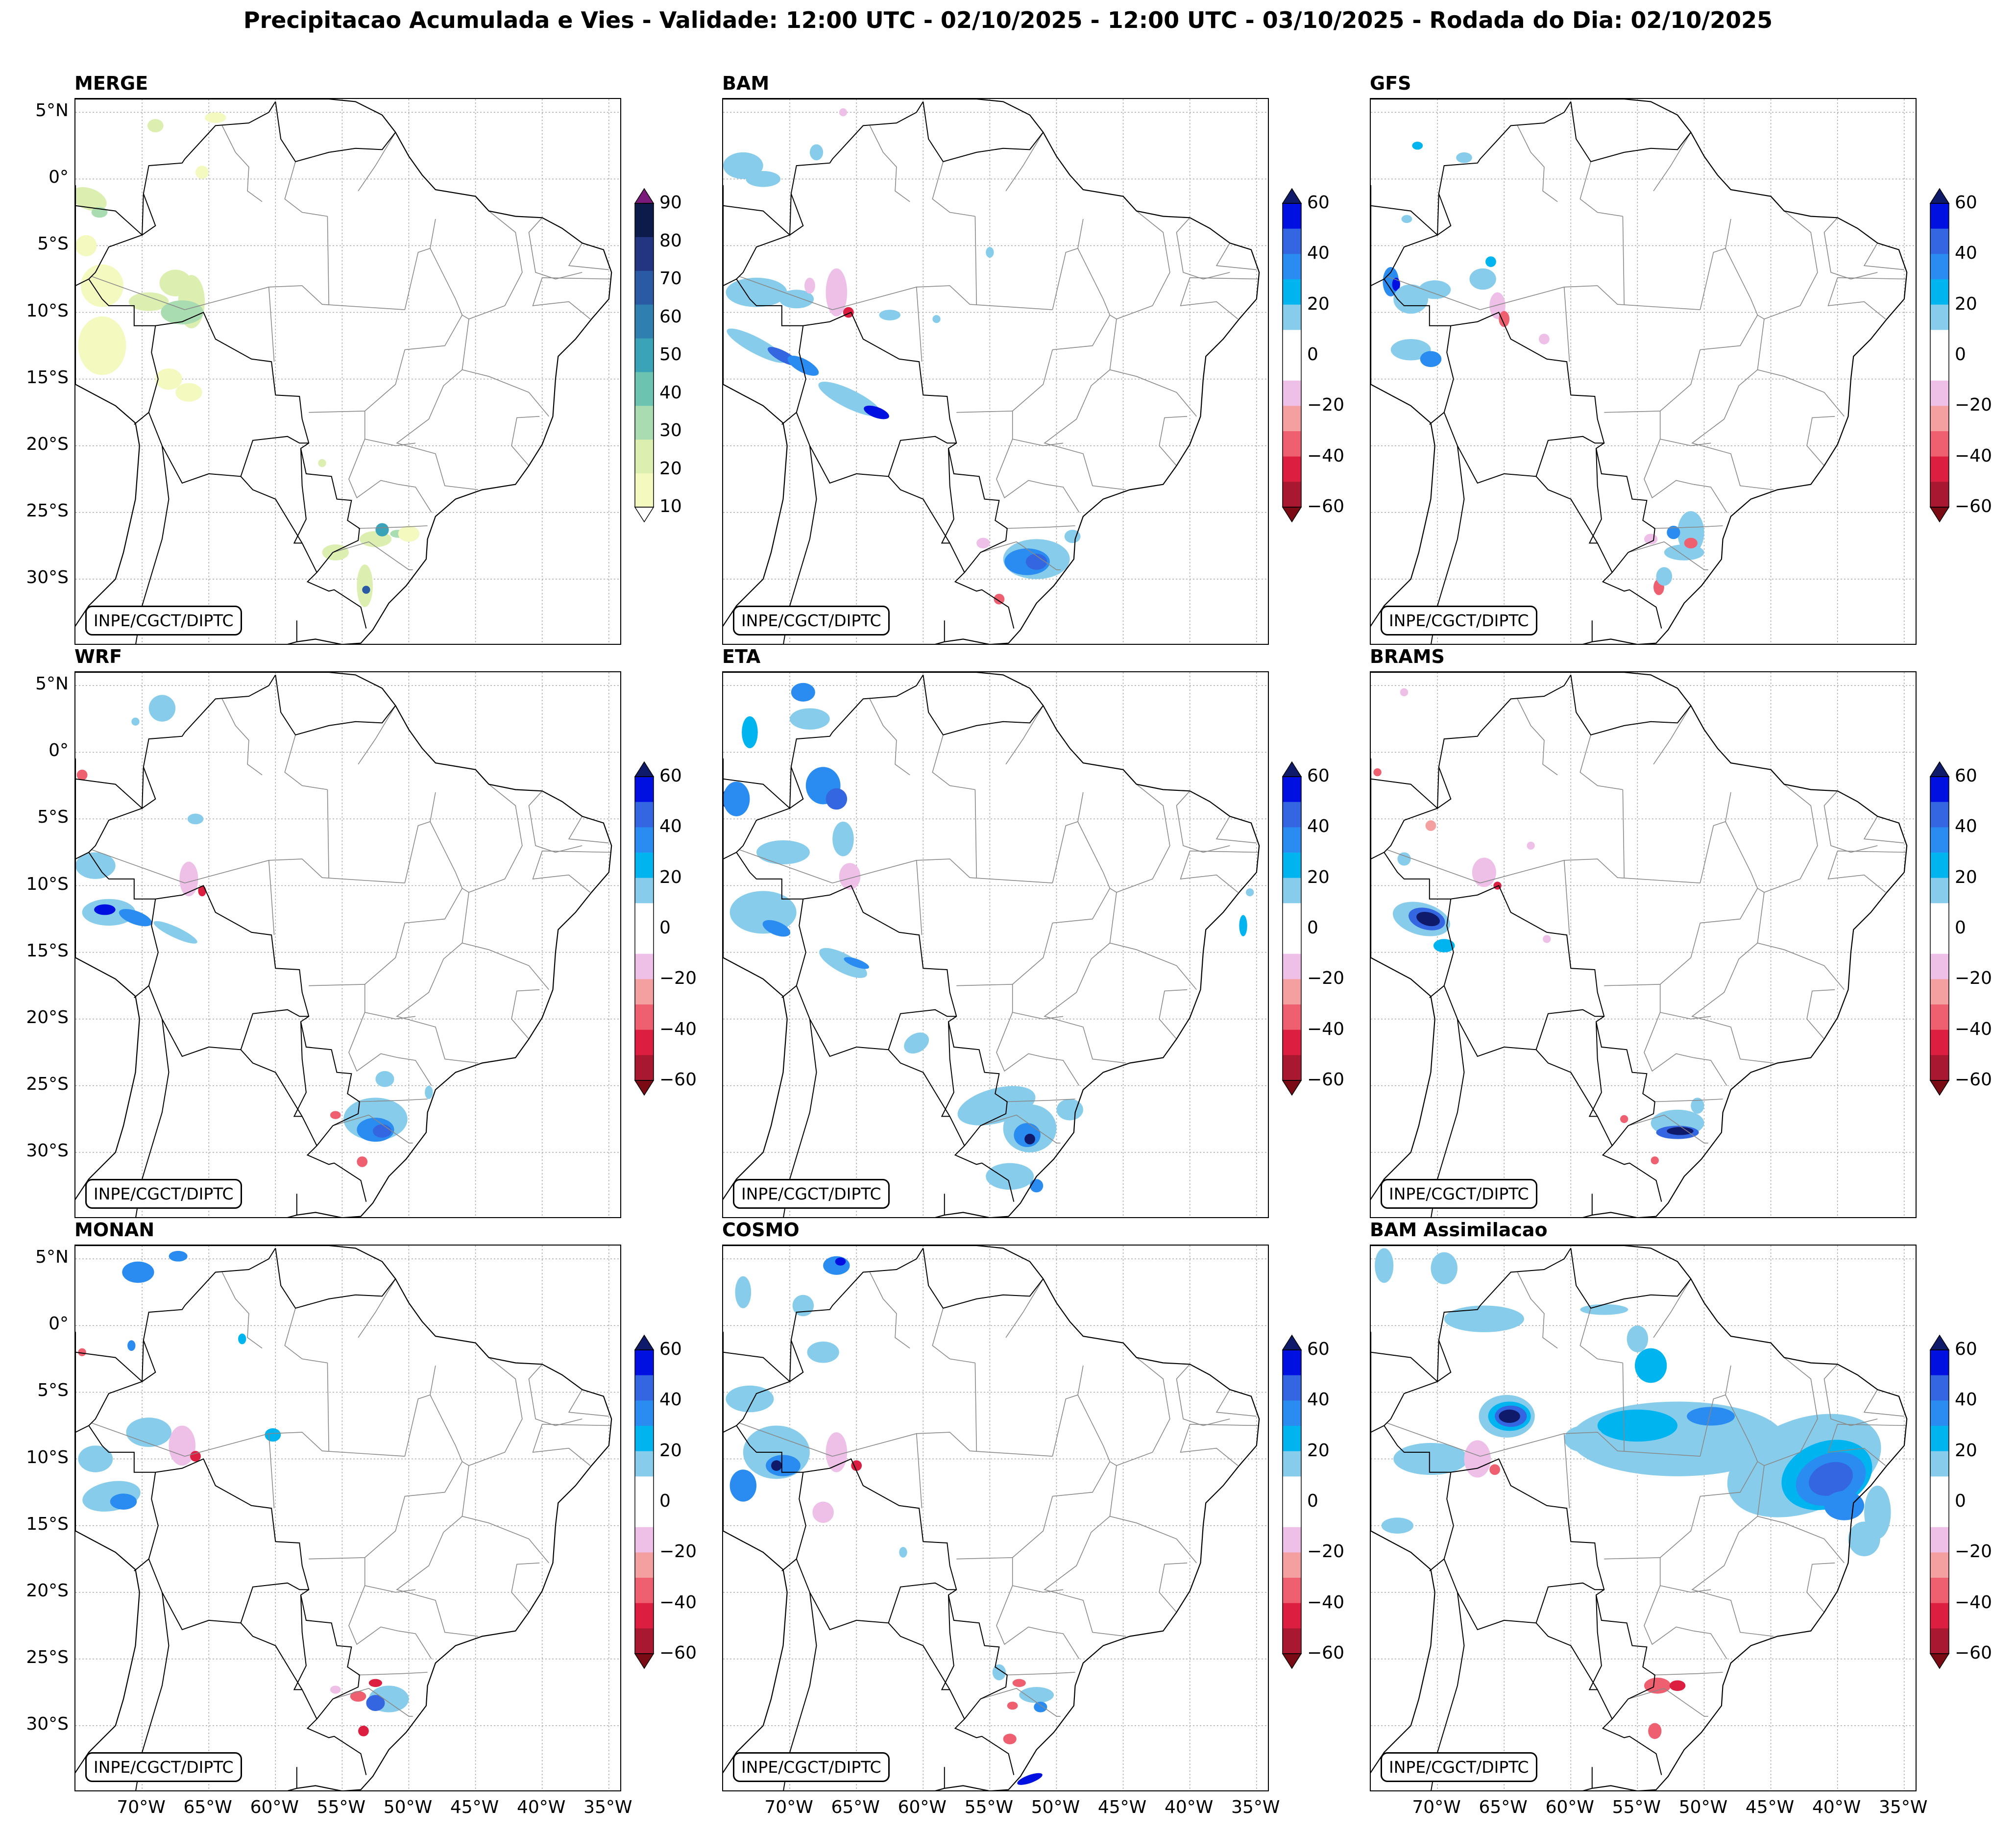 The width and height of the screenshot is (2016, 1834). I want to click on lon-tick-label: 40°W, so click(1189, 1807).